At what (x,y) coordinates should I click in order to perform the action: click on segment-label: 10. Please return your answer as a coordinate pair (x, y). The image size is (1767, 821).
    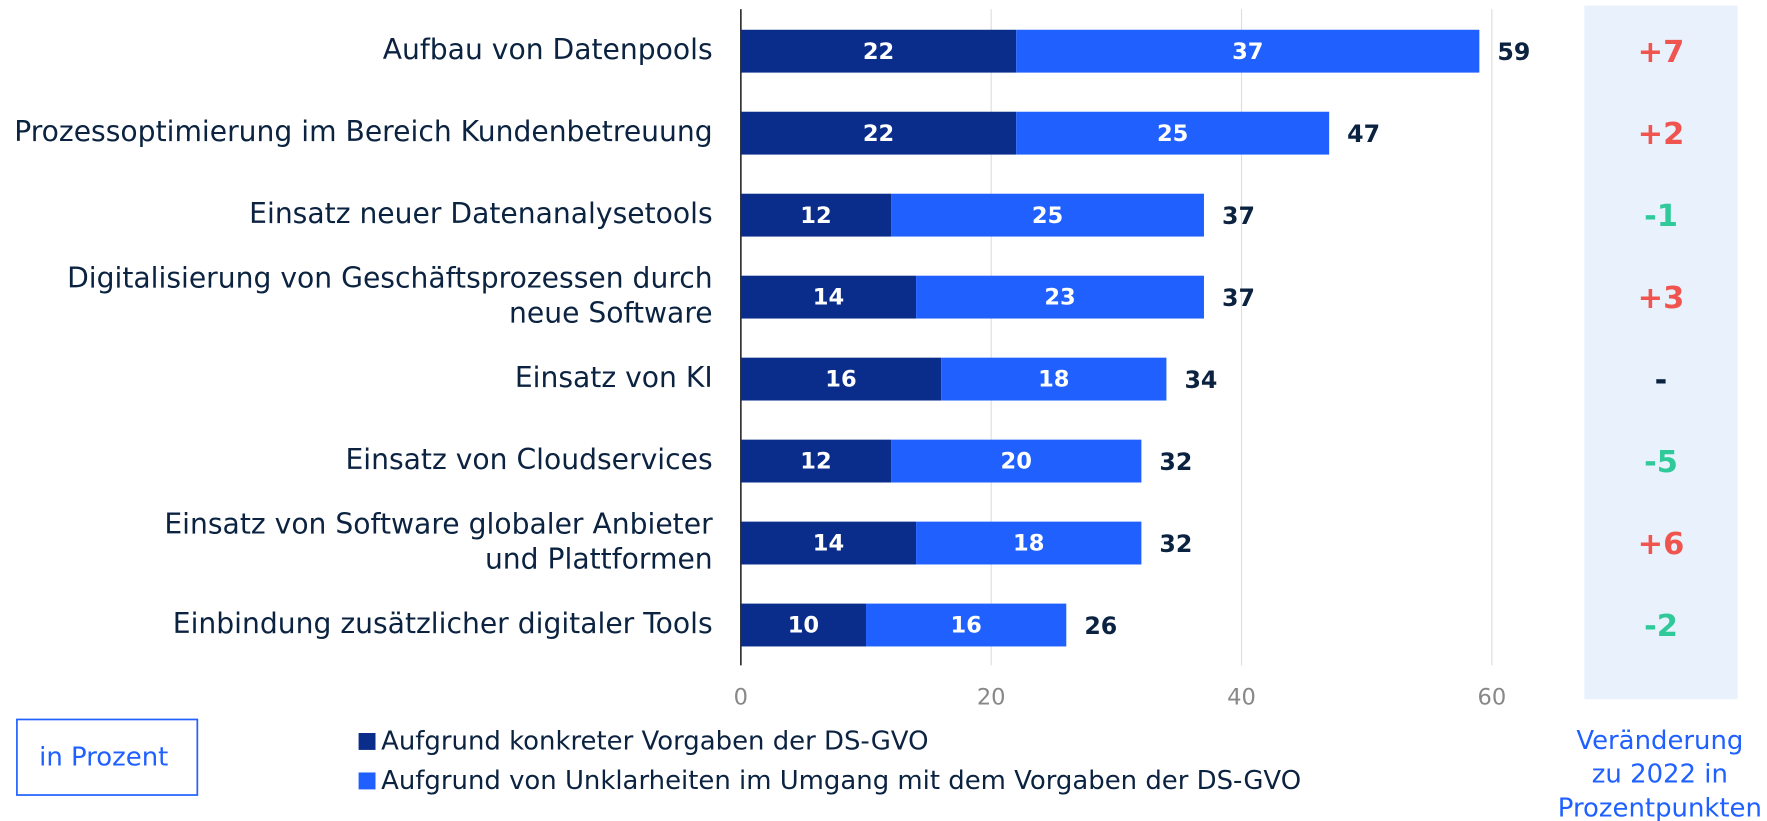
    Looking at the image, I should click on (803, 626).